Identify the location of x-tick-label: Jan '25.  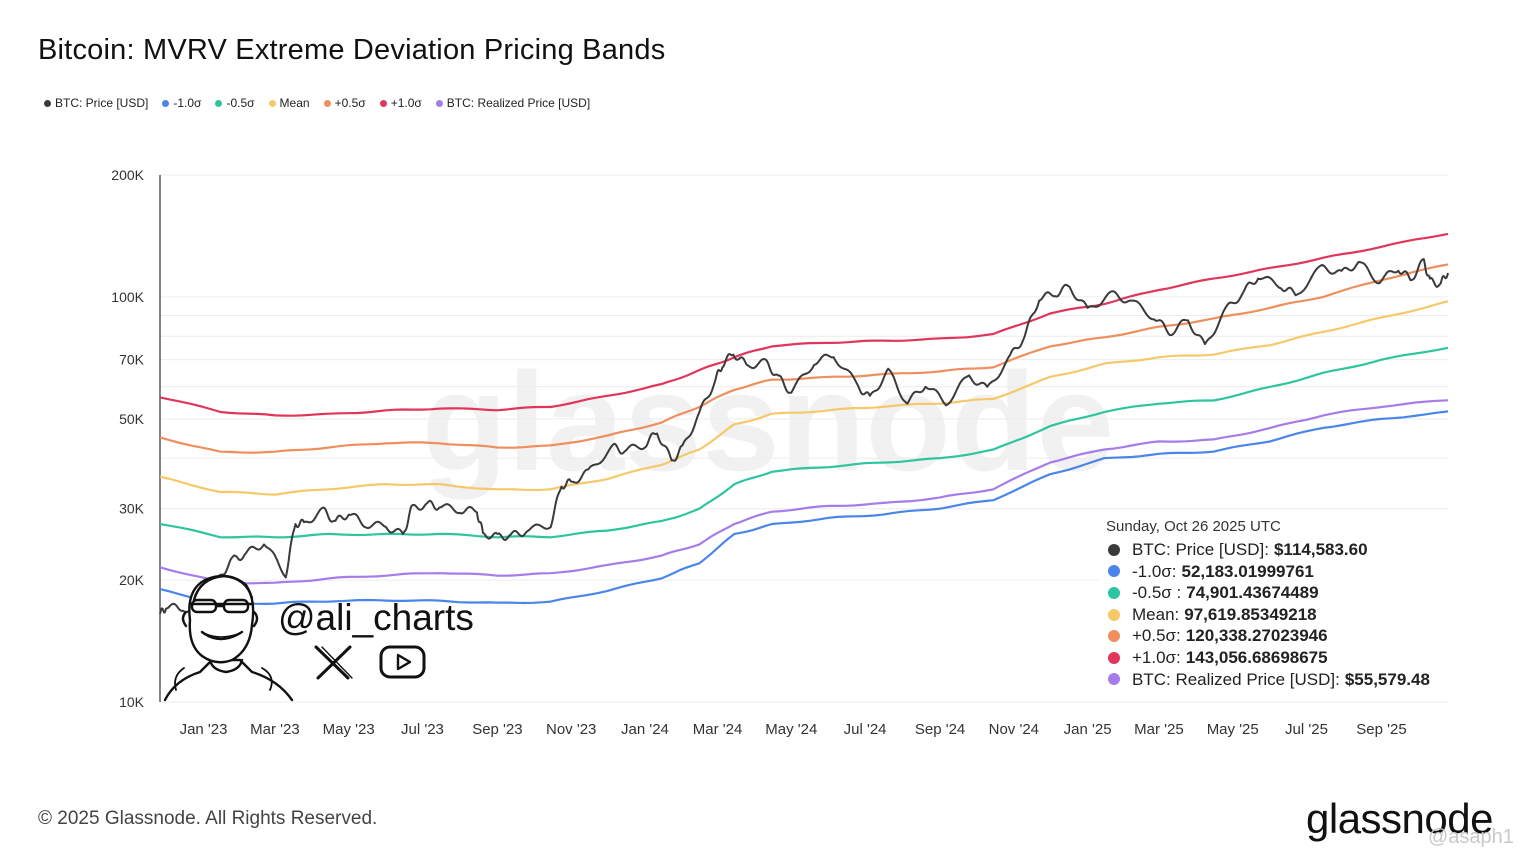
(1088, 729).